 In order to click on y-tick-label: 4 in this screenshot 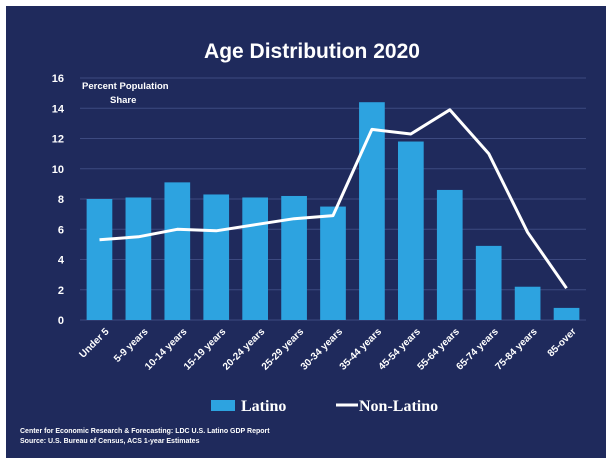, I will do `click(61, 261)`.